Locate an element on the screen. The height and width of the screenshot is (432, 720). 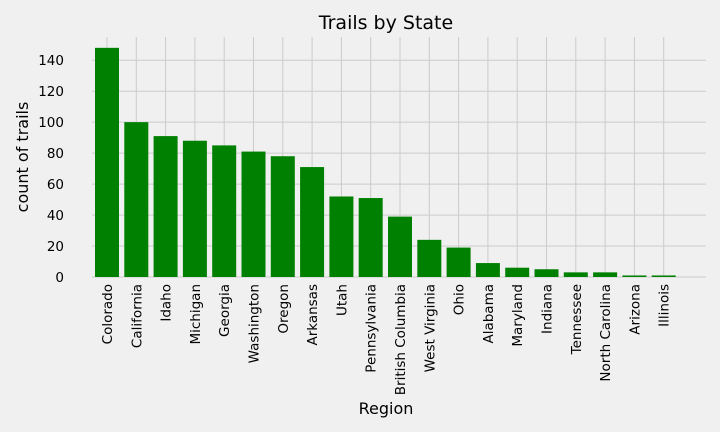
x-tick-label: Idaho is located at coordinates (167, 303).